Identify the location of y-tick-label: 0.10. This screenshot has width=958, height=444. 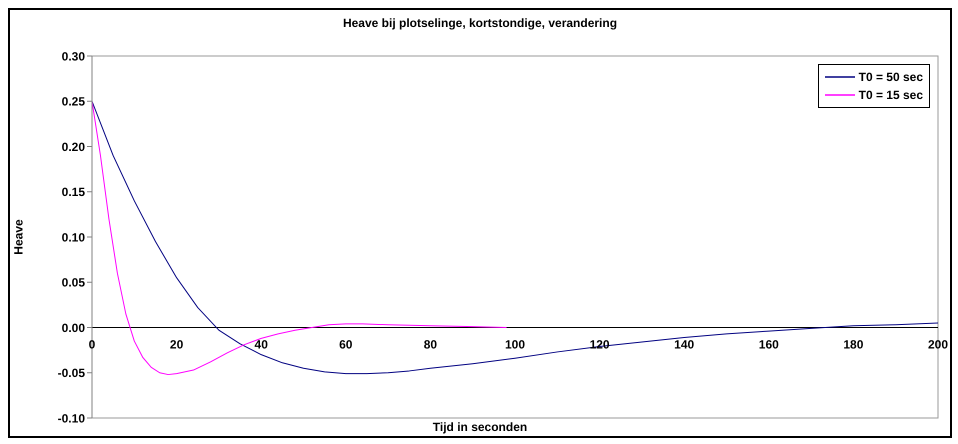
(74, 237).